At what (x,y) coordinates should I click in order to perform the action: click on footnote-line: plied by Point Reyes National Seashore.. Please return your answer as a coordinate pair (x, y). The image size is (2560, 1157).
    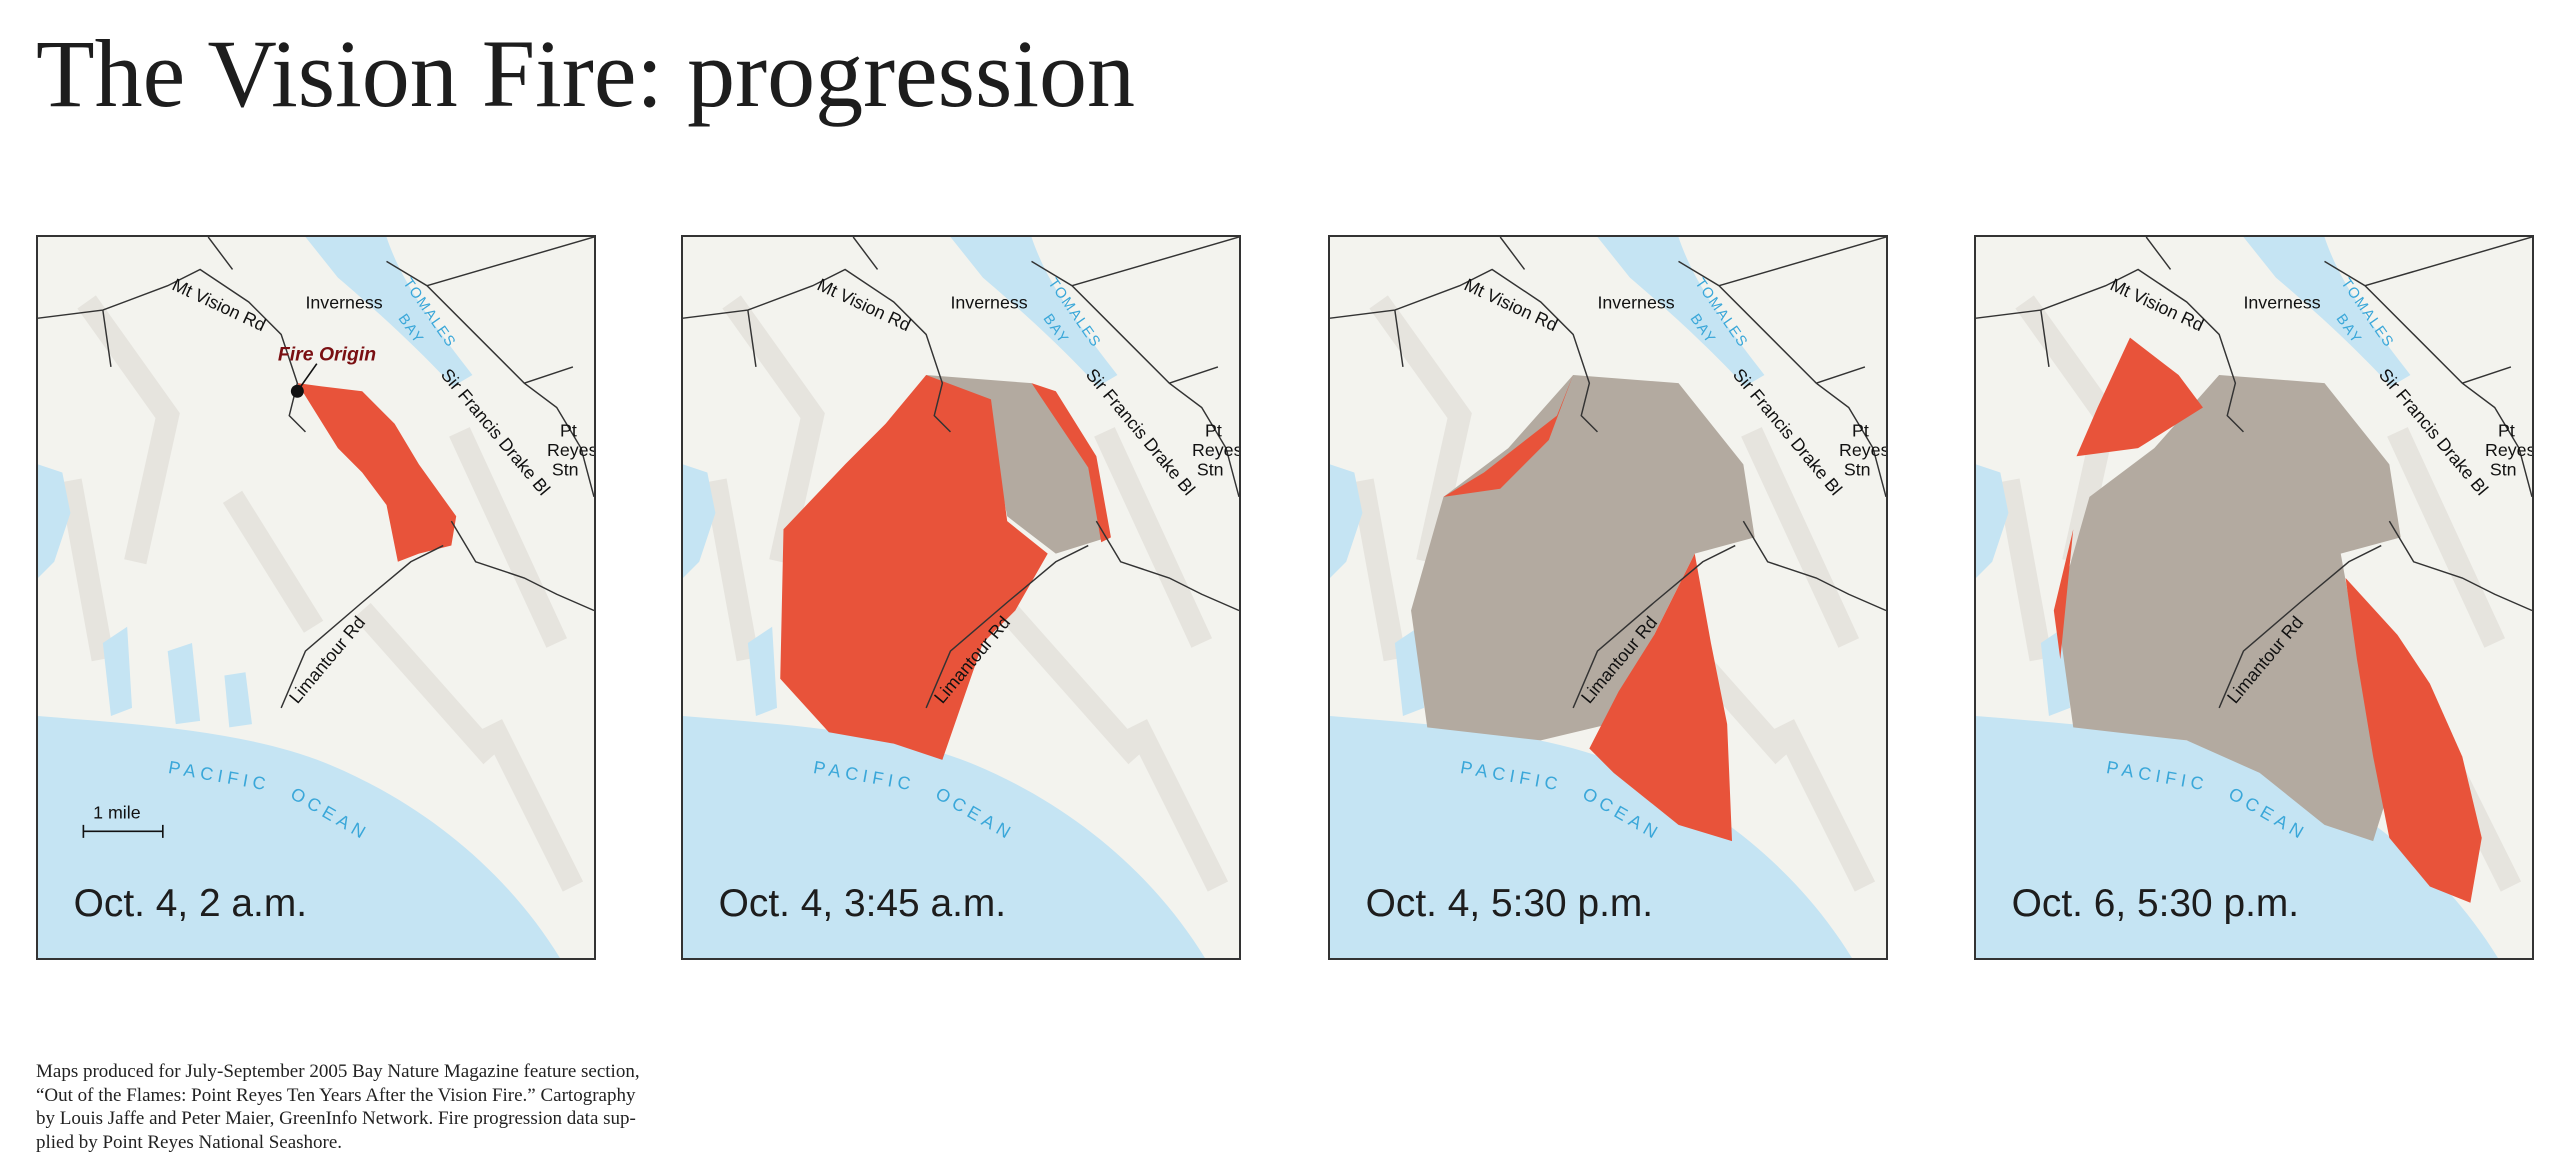
    Looking at the image, I should click on (189, 1142).